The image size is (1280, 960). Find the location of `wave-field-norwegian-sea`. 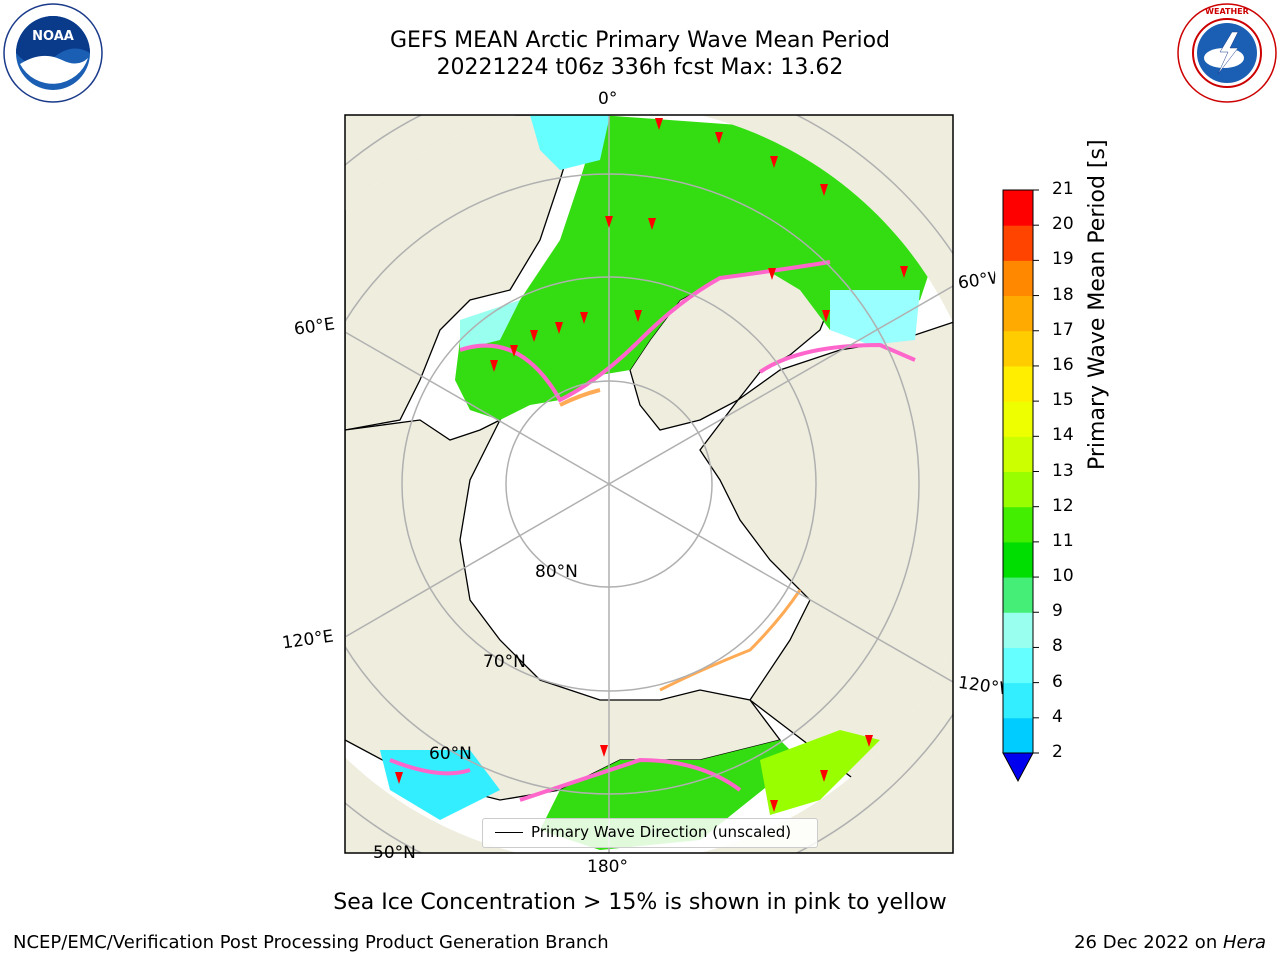

wave-field-norwegian-sea is located at coordinates (570, 142).